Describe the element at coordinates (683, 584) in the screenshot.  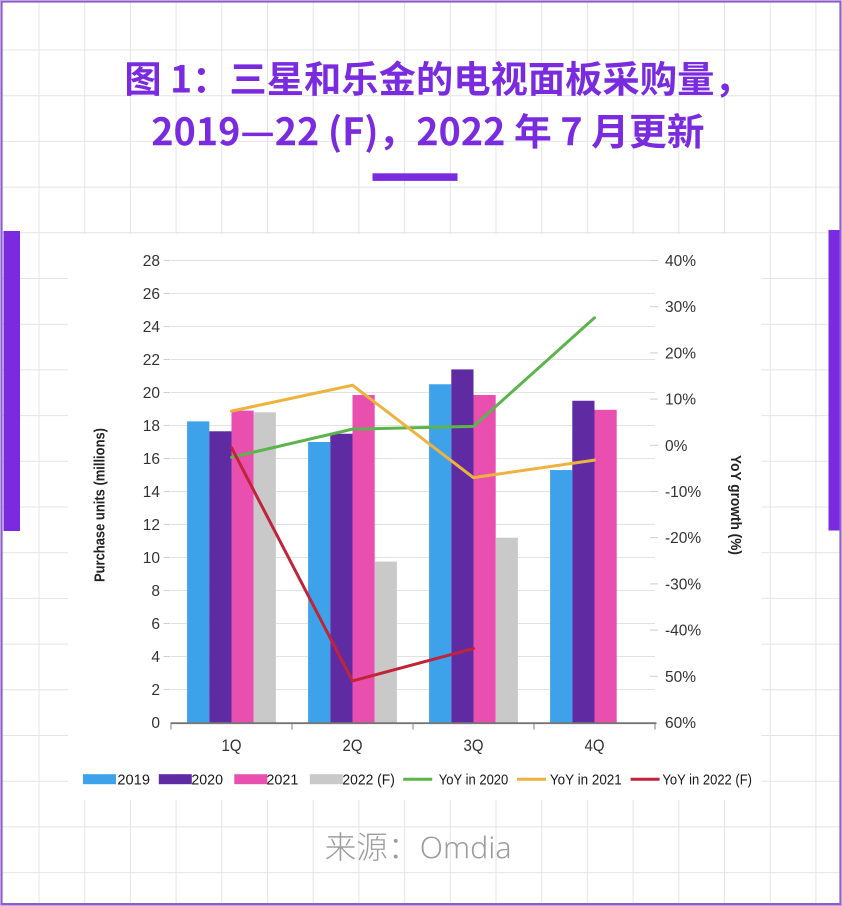
I see `svg-text: -30%` at that location.